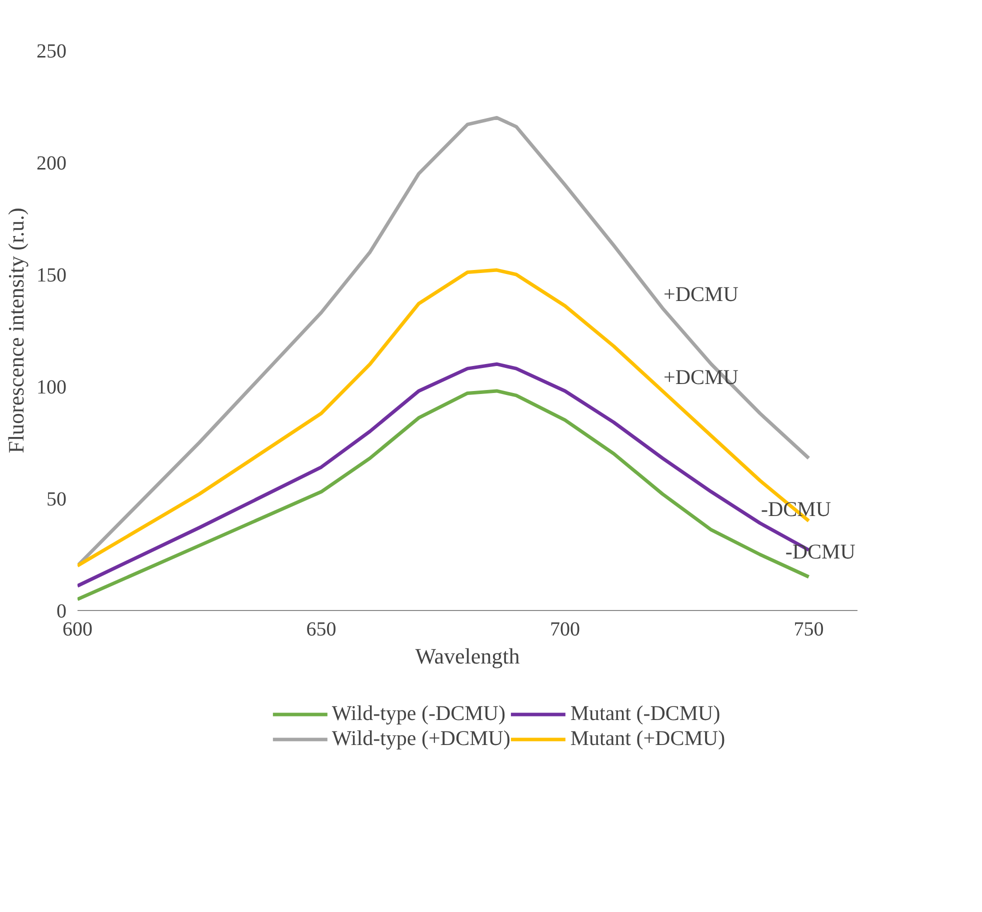 Image resolution: width=982 pixels, height=912 pixels. Describe the element at coordinates (467, 656) in the screenshot. I see `x-axis-title: Wavelength` at that location.